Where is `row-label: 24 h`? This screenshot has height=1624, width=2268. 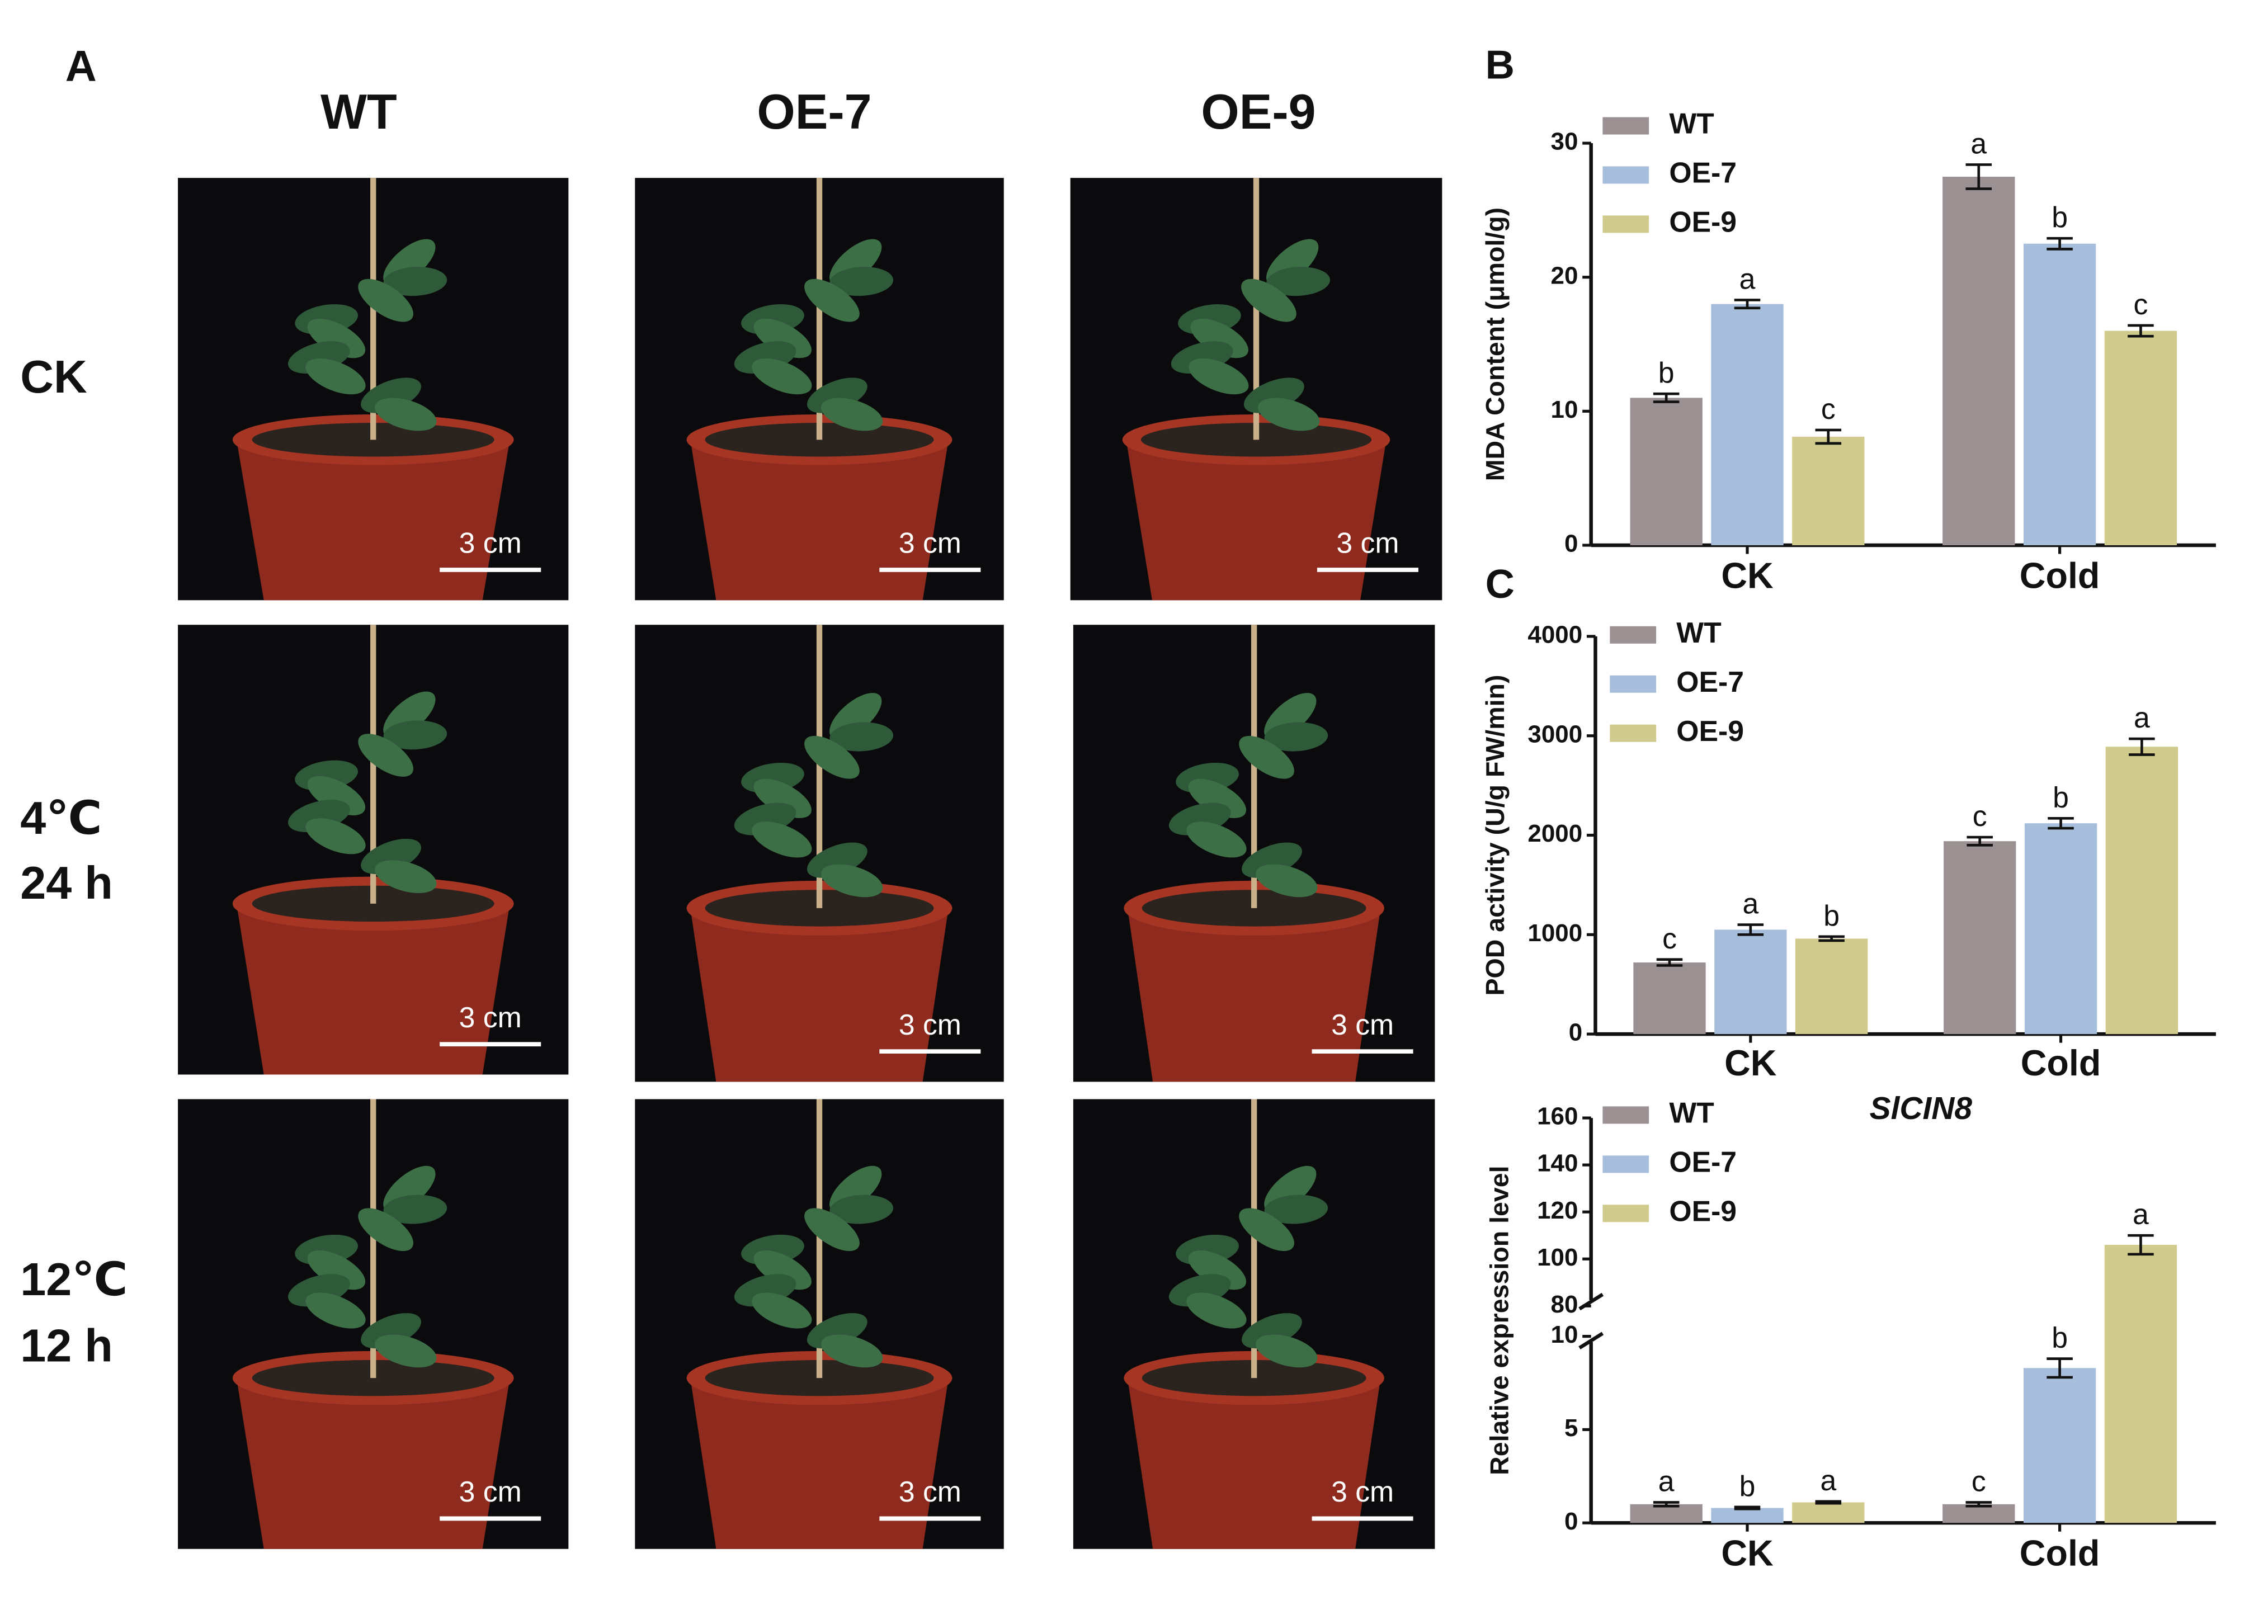
row-label: 24 h is located at coordinates (66, 883).